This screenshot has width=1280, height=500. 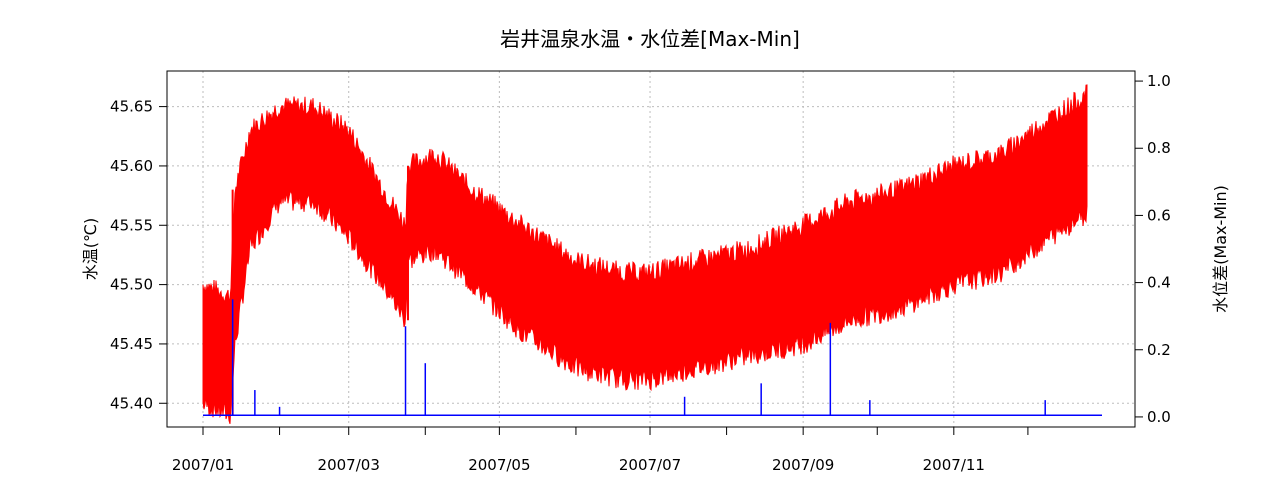 I want to click on y-left-tick-label: 45.65, so click(x=131, y=107).